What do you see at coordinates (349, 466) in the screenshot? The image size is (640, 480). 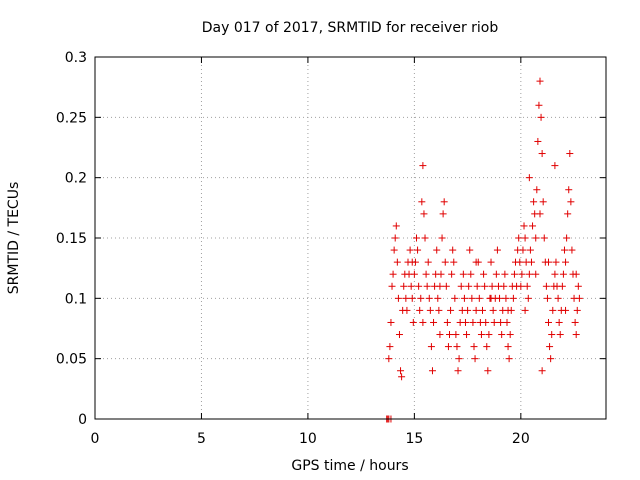 I see `x-axis-label: GPS time / hours` at bounding box center [349, 466].